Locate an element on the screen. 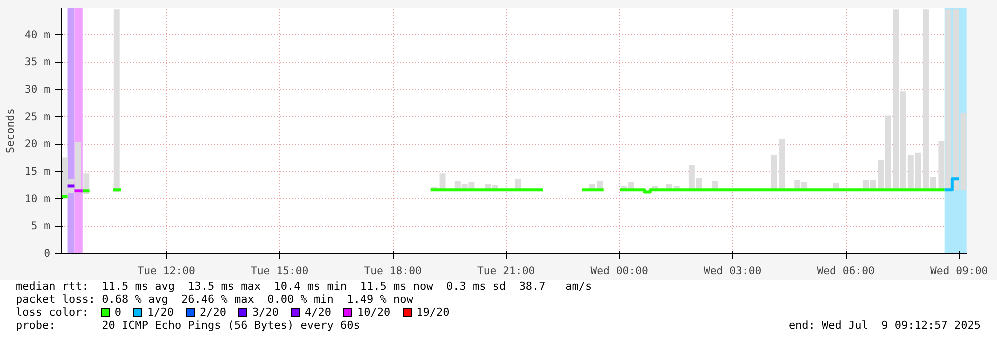  text: packet loss: 0.68 % avg 26.46 % max 0.00 % min 1.49 % now is located at coordinates (215, 299).